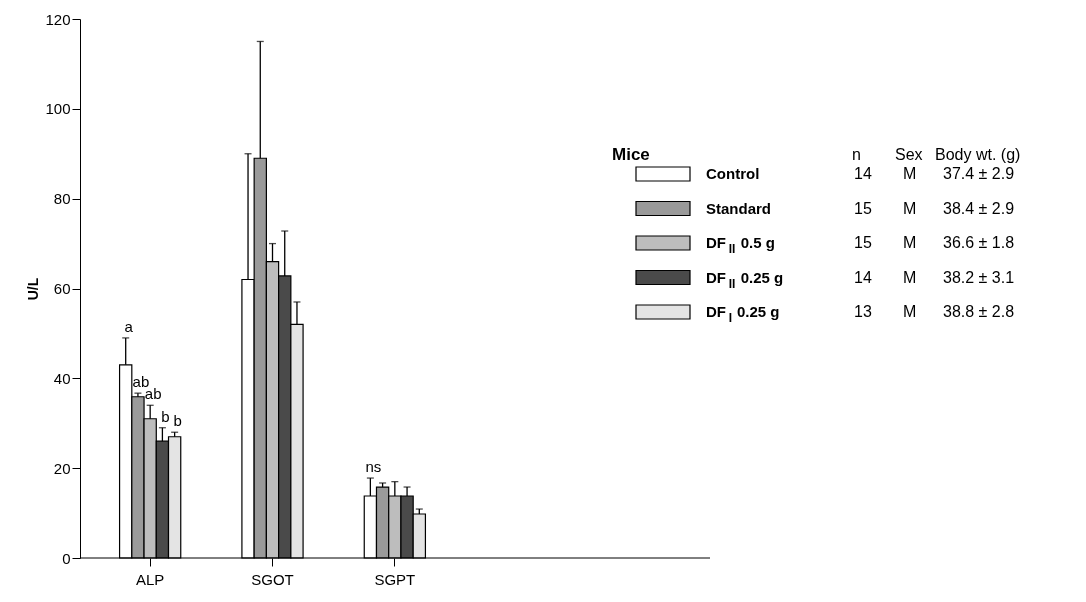  I want to click on text: 37.4 ± 2.9, so click(979, 173).